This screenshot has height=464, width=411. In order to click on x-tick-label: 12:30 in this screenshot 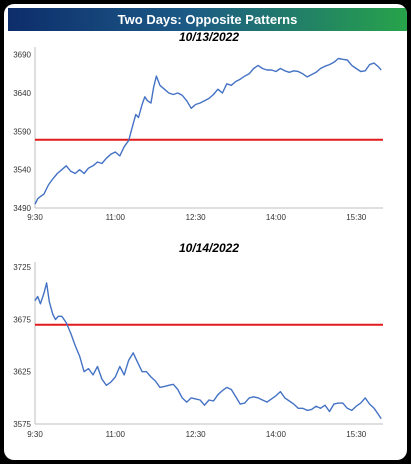, I will do `click(196, 217)`.